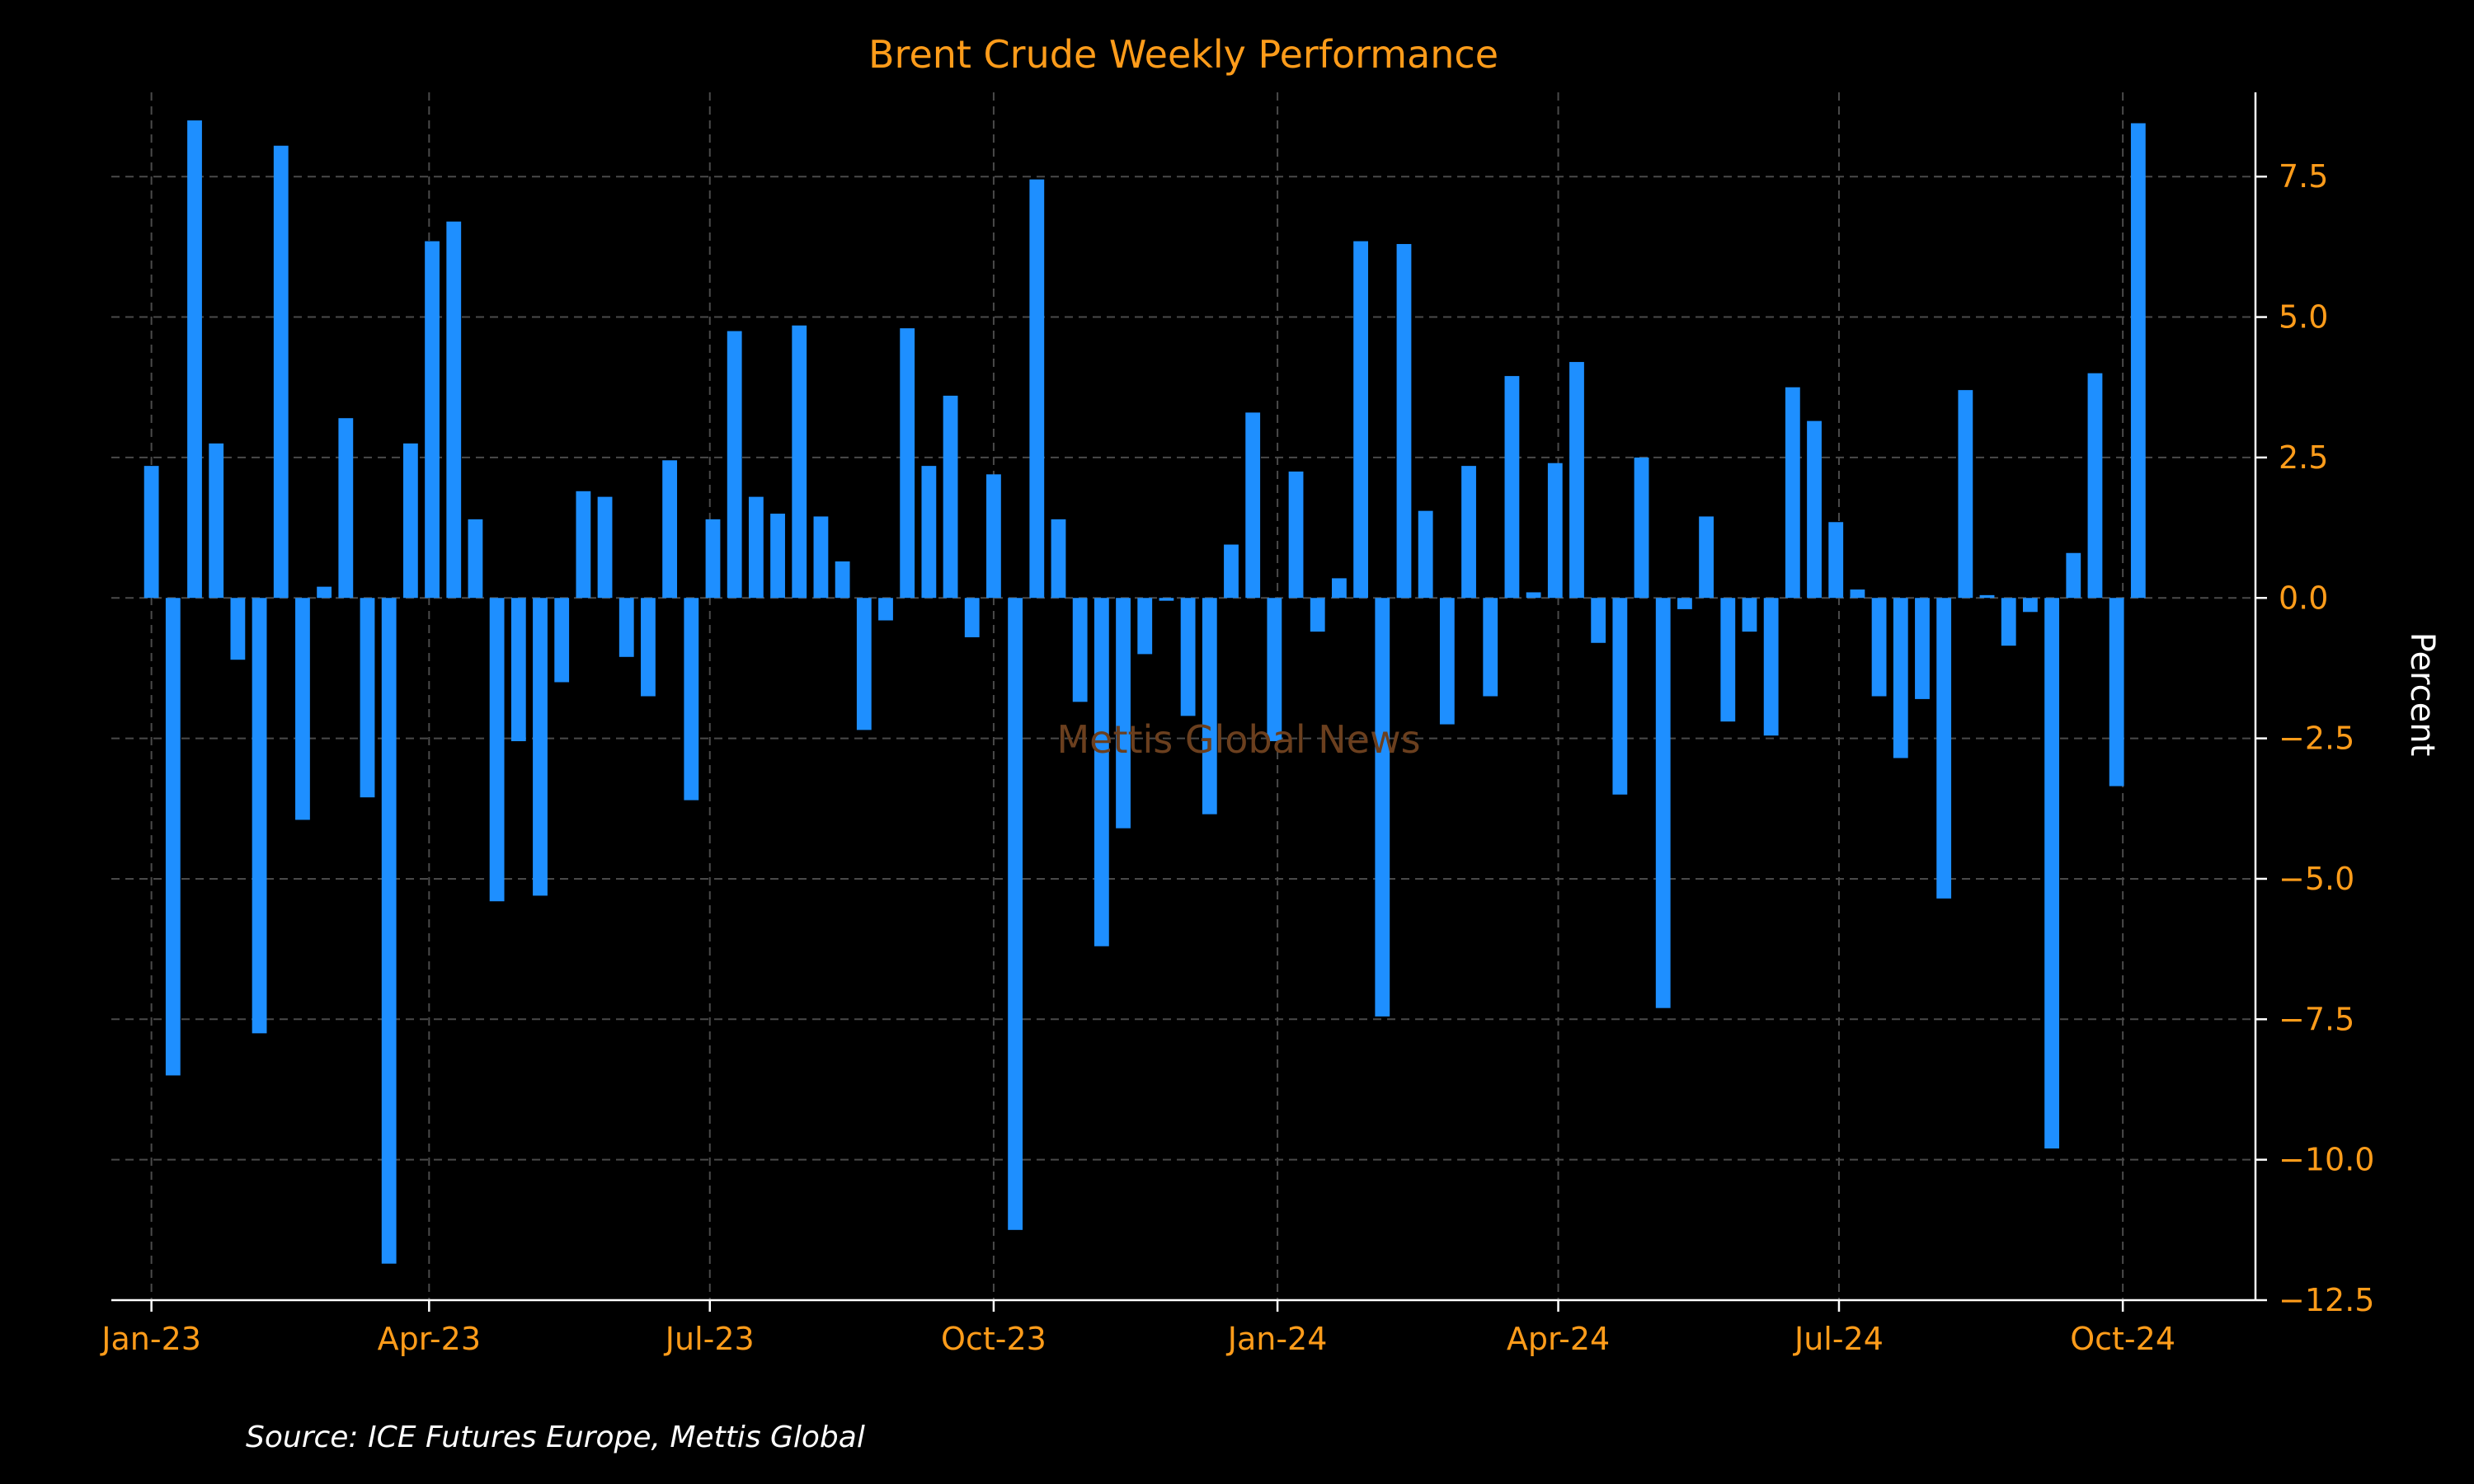 The image size is (2474, 1484). Describe the element at coordinates (2316, 739) in the screenshot. I see `y-tick-label: −2.5` at that location.